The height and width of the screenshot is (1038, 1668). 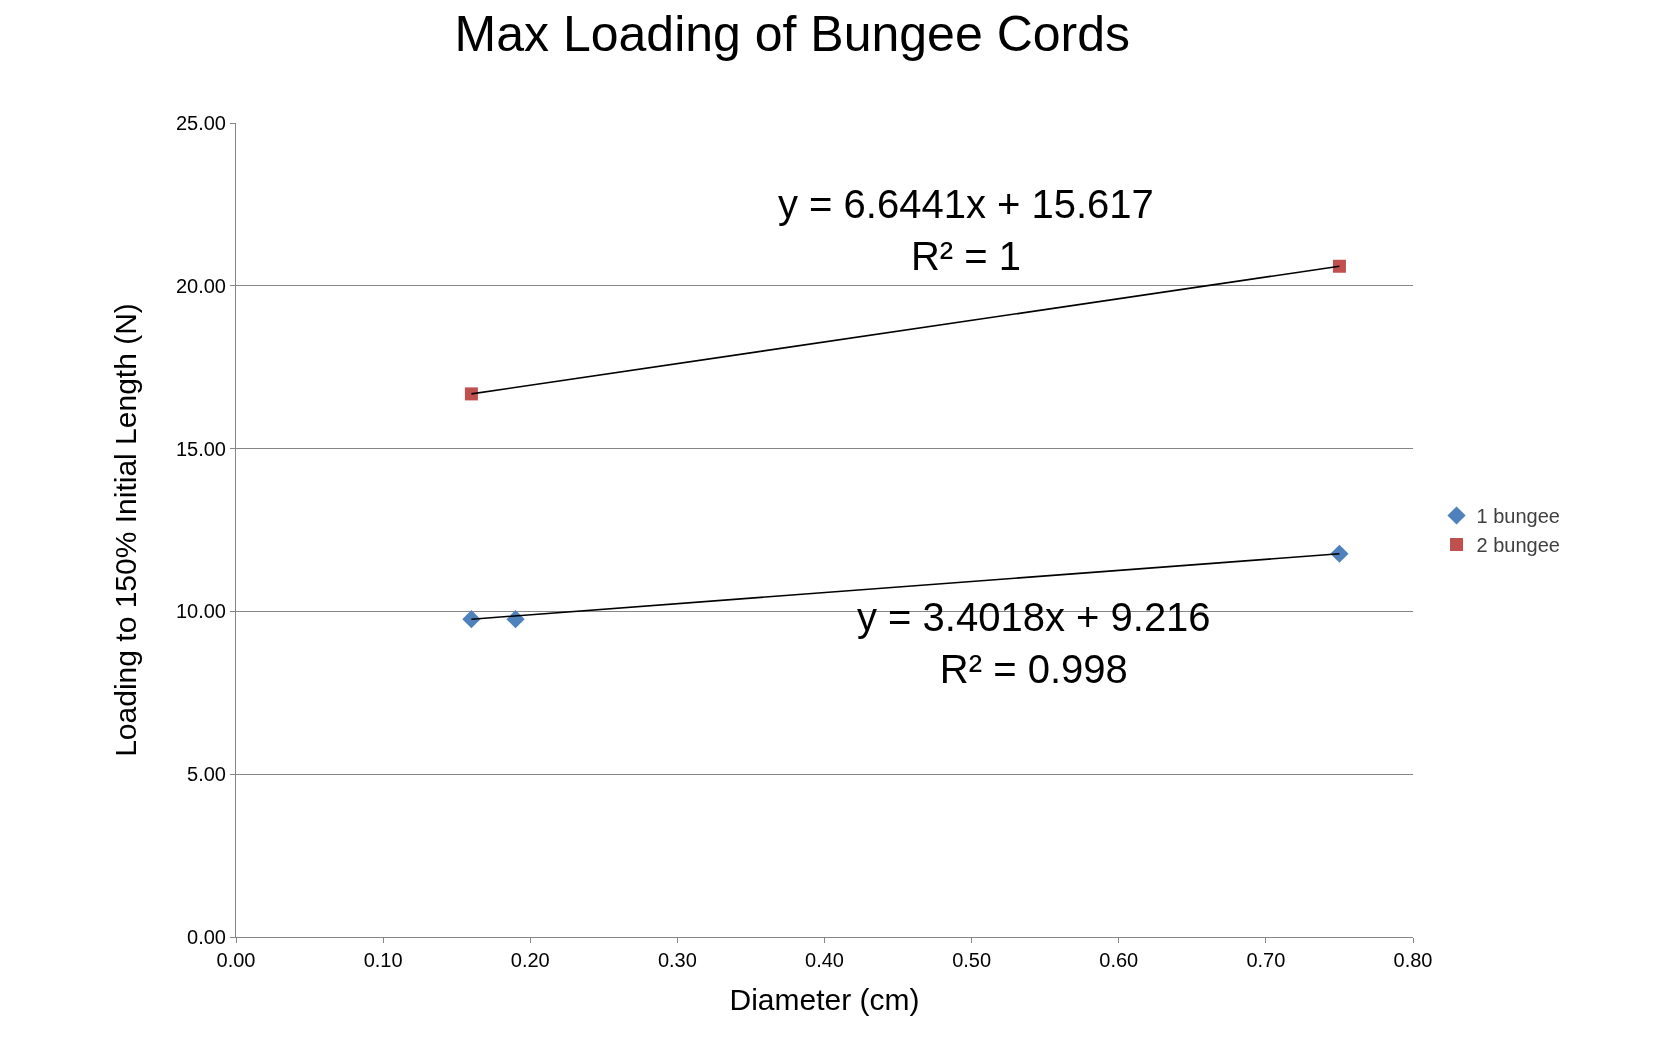 I want to click on y-tick-label: 25.00, so click(x=200, y=123).